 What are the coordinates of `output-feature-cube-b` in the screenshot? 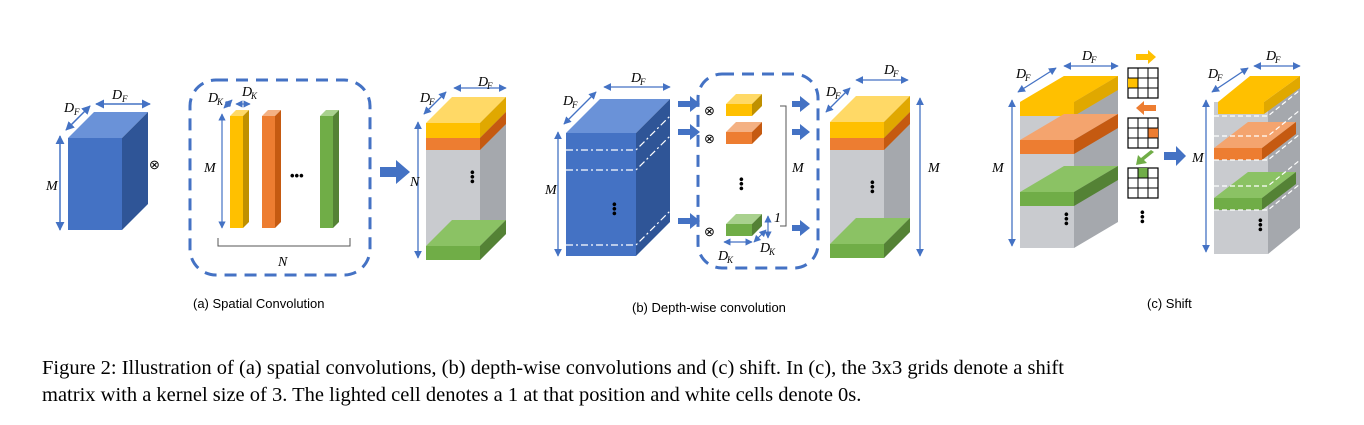 It's located at (870, 177).